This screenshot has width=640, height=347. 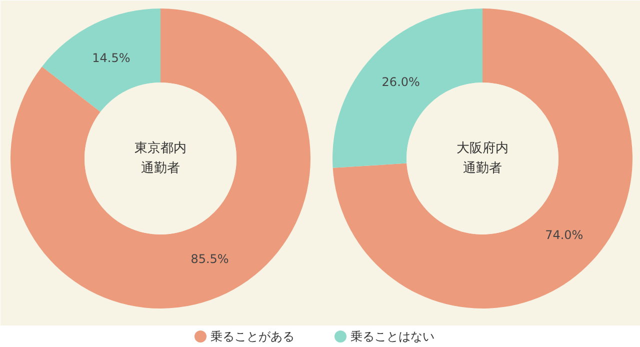 What do you see at coordinates (392, 337) in the screenshot?
I see `legend-label: 乗ることはない` at bounding box center [392, 337].